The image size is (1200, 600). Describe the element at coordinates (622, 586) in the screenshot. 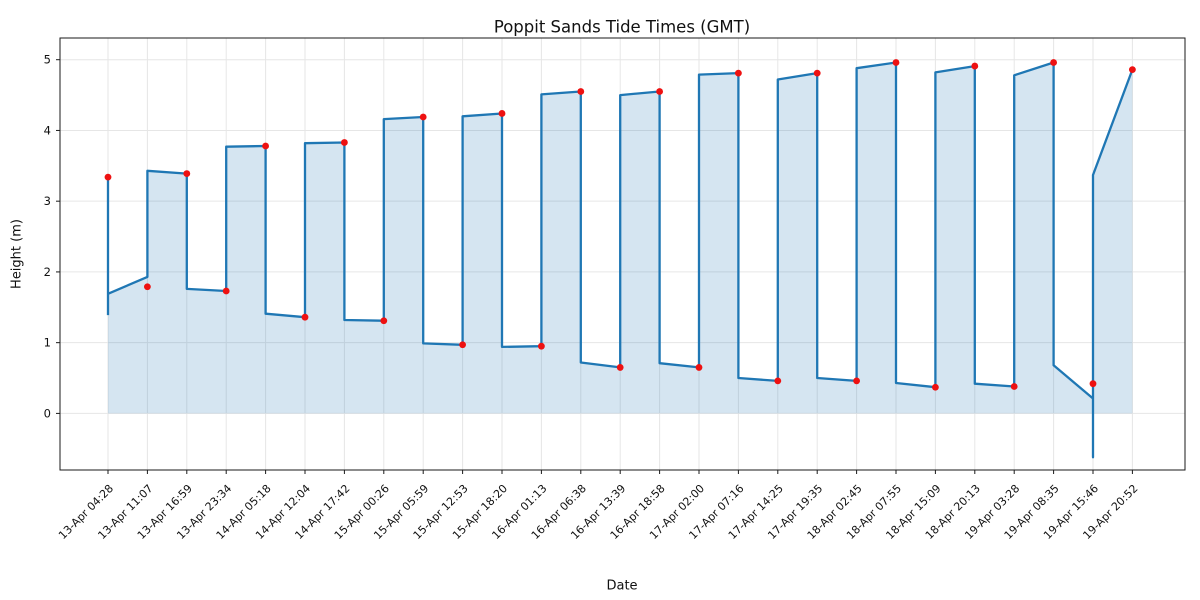

I see `x-axis-label: Date` at that location.